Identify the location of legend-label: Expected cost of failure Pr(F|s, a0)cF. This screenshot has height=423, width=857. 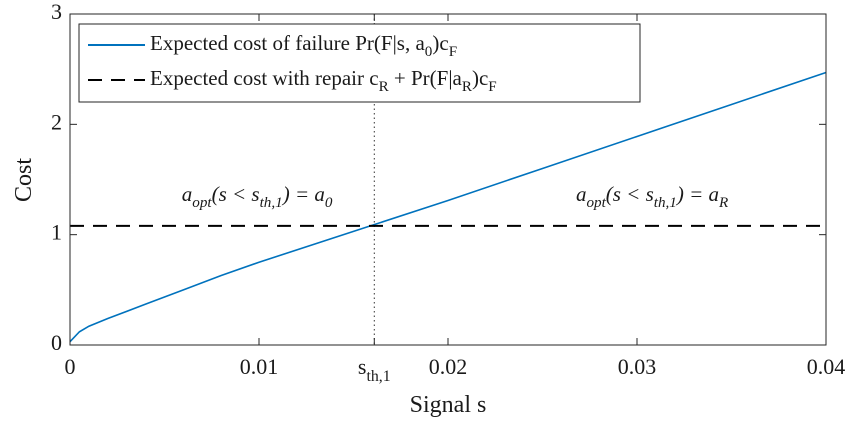
(303, 46).